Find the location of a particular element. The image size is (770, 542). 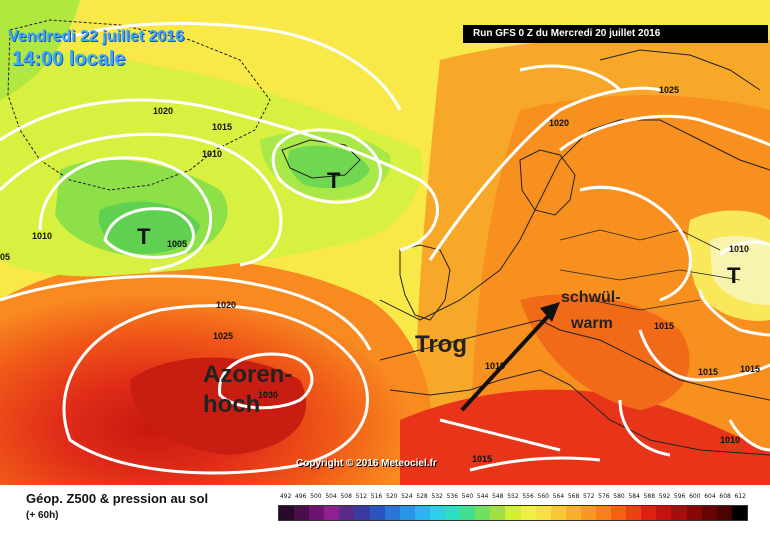

scale-value: 552 is located at coordinates (513, 496).